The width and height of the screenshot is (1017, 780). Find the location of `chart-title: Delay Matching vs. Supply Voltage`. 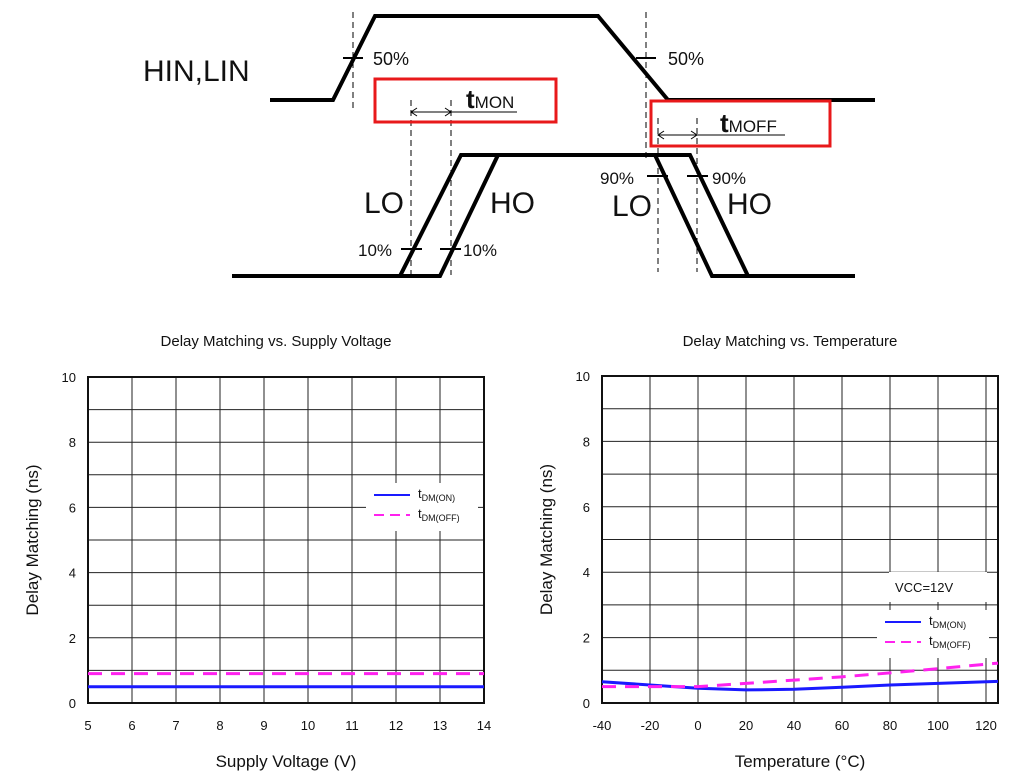

chart-title: Delay Matching vs. Supply Voltage is located at coordinates (276, 341).